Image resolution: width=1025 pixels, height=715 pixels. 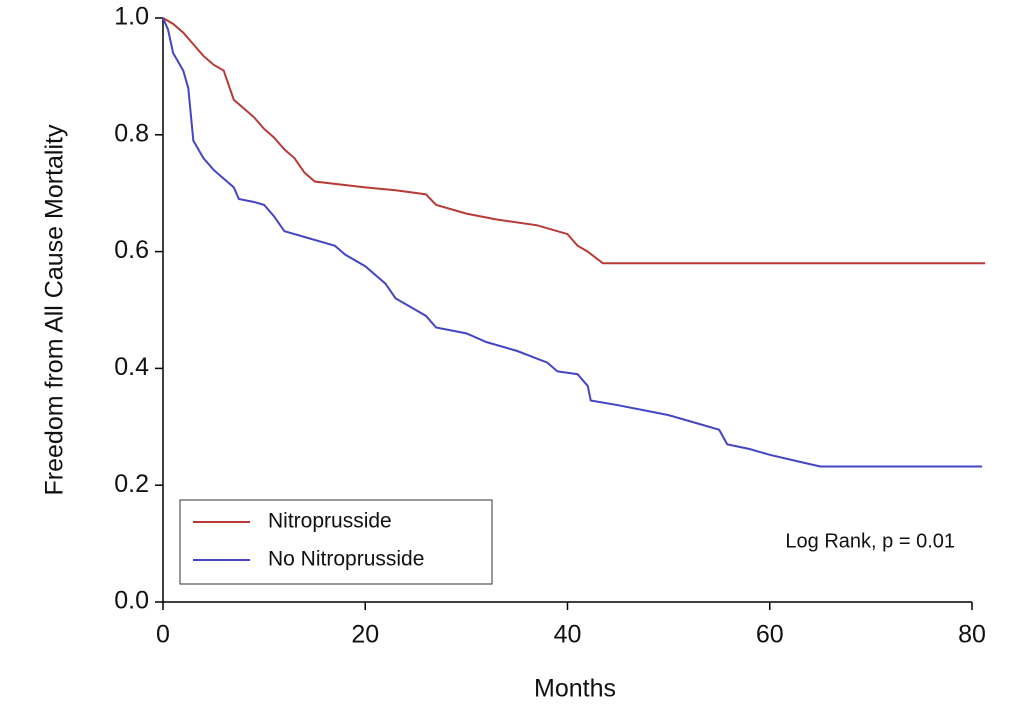 What do you see at coordinates (55, 309) in the screenshot?
I see `y-axis-label: Freedom from All Cause Mortality` at bounding box center [55, 309].